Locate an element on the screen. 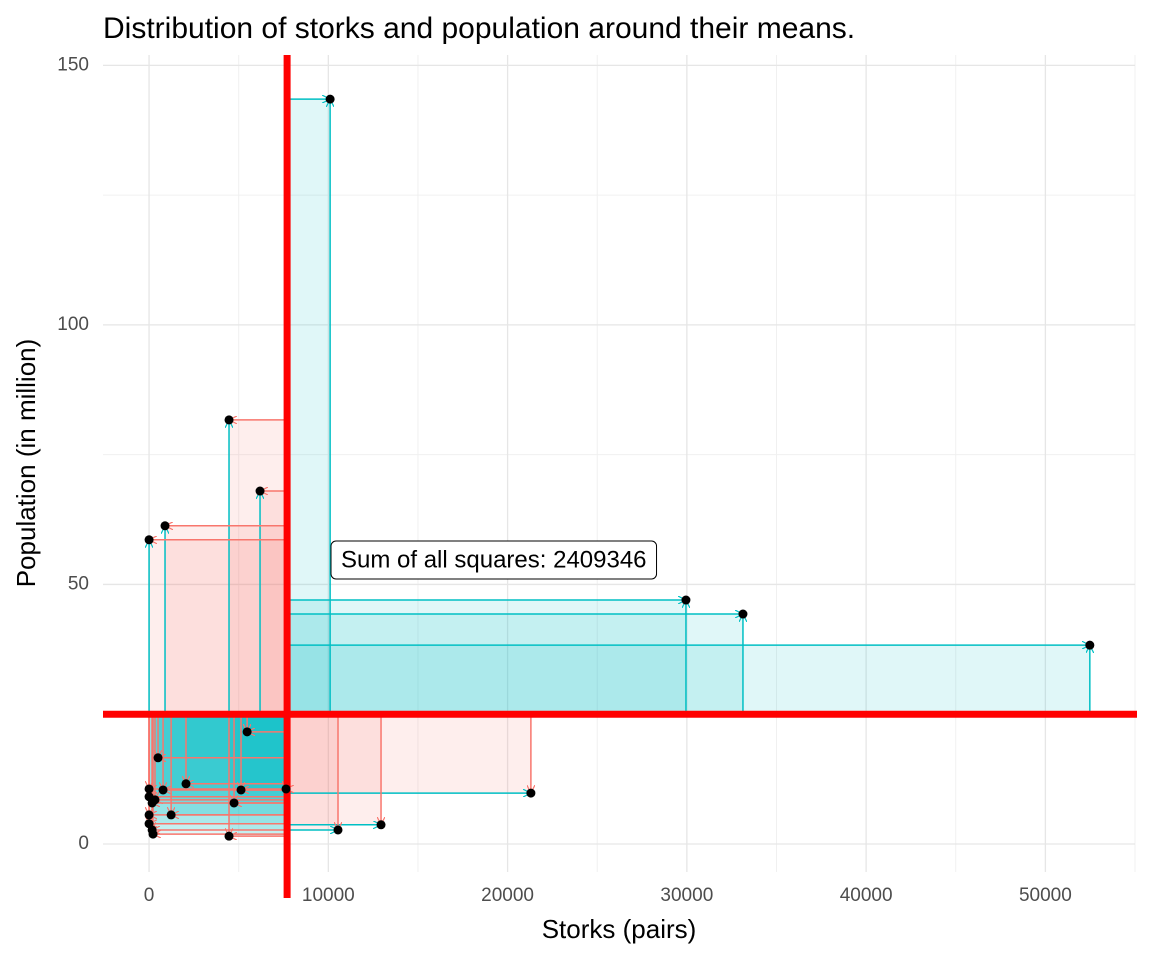 This screenshot has height=960, width=1152. x-tick-label: 20000 is located at coordinates (507, 895).